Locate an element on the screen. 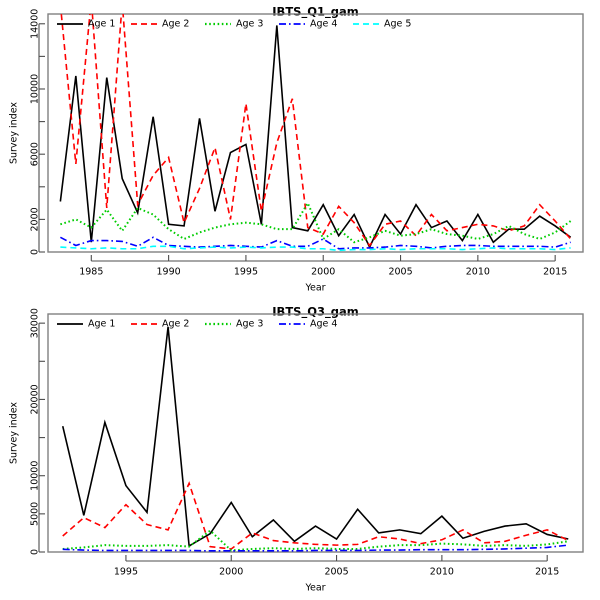 The image size is (600, 600). y-tick-label-q1: 10000 is located at coordinates (35, 89).